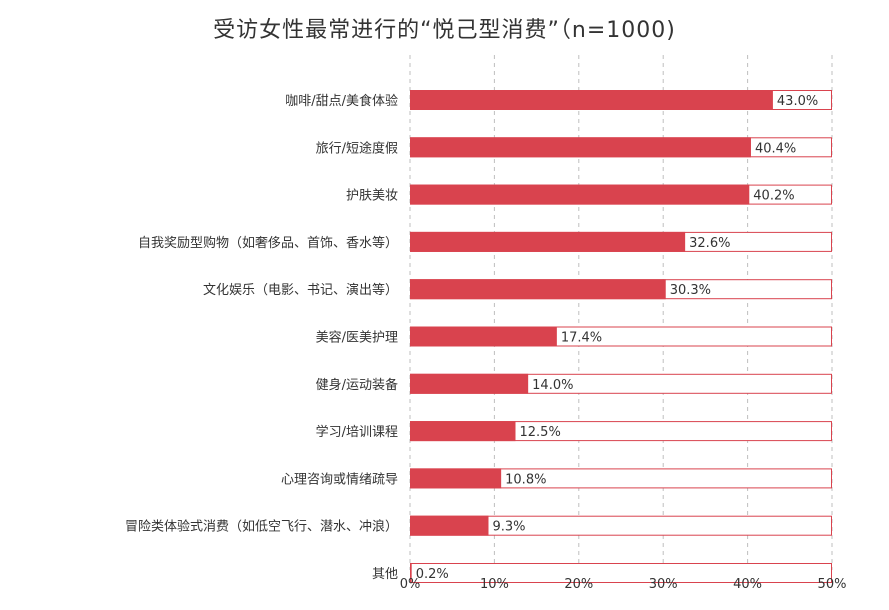 Image resolution: width=889 pixels, height=610 pixels. What do you see at coordinates (357, 432) in the screenshot?
I see `category-label: 学习/培训课程` at bounding box center [357, 432].